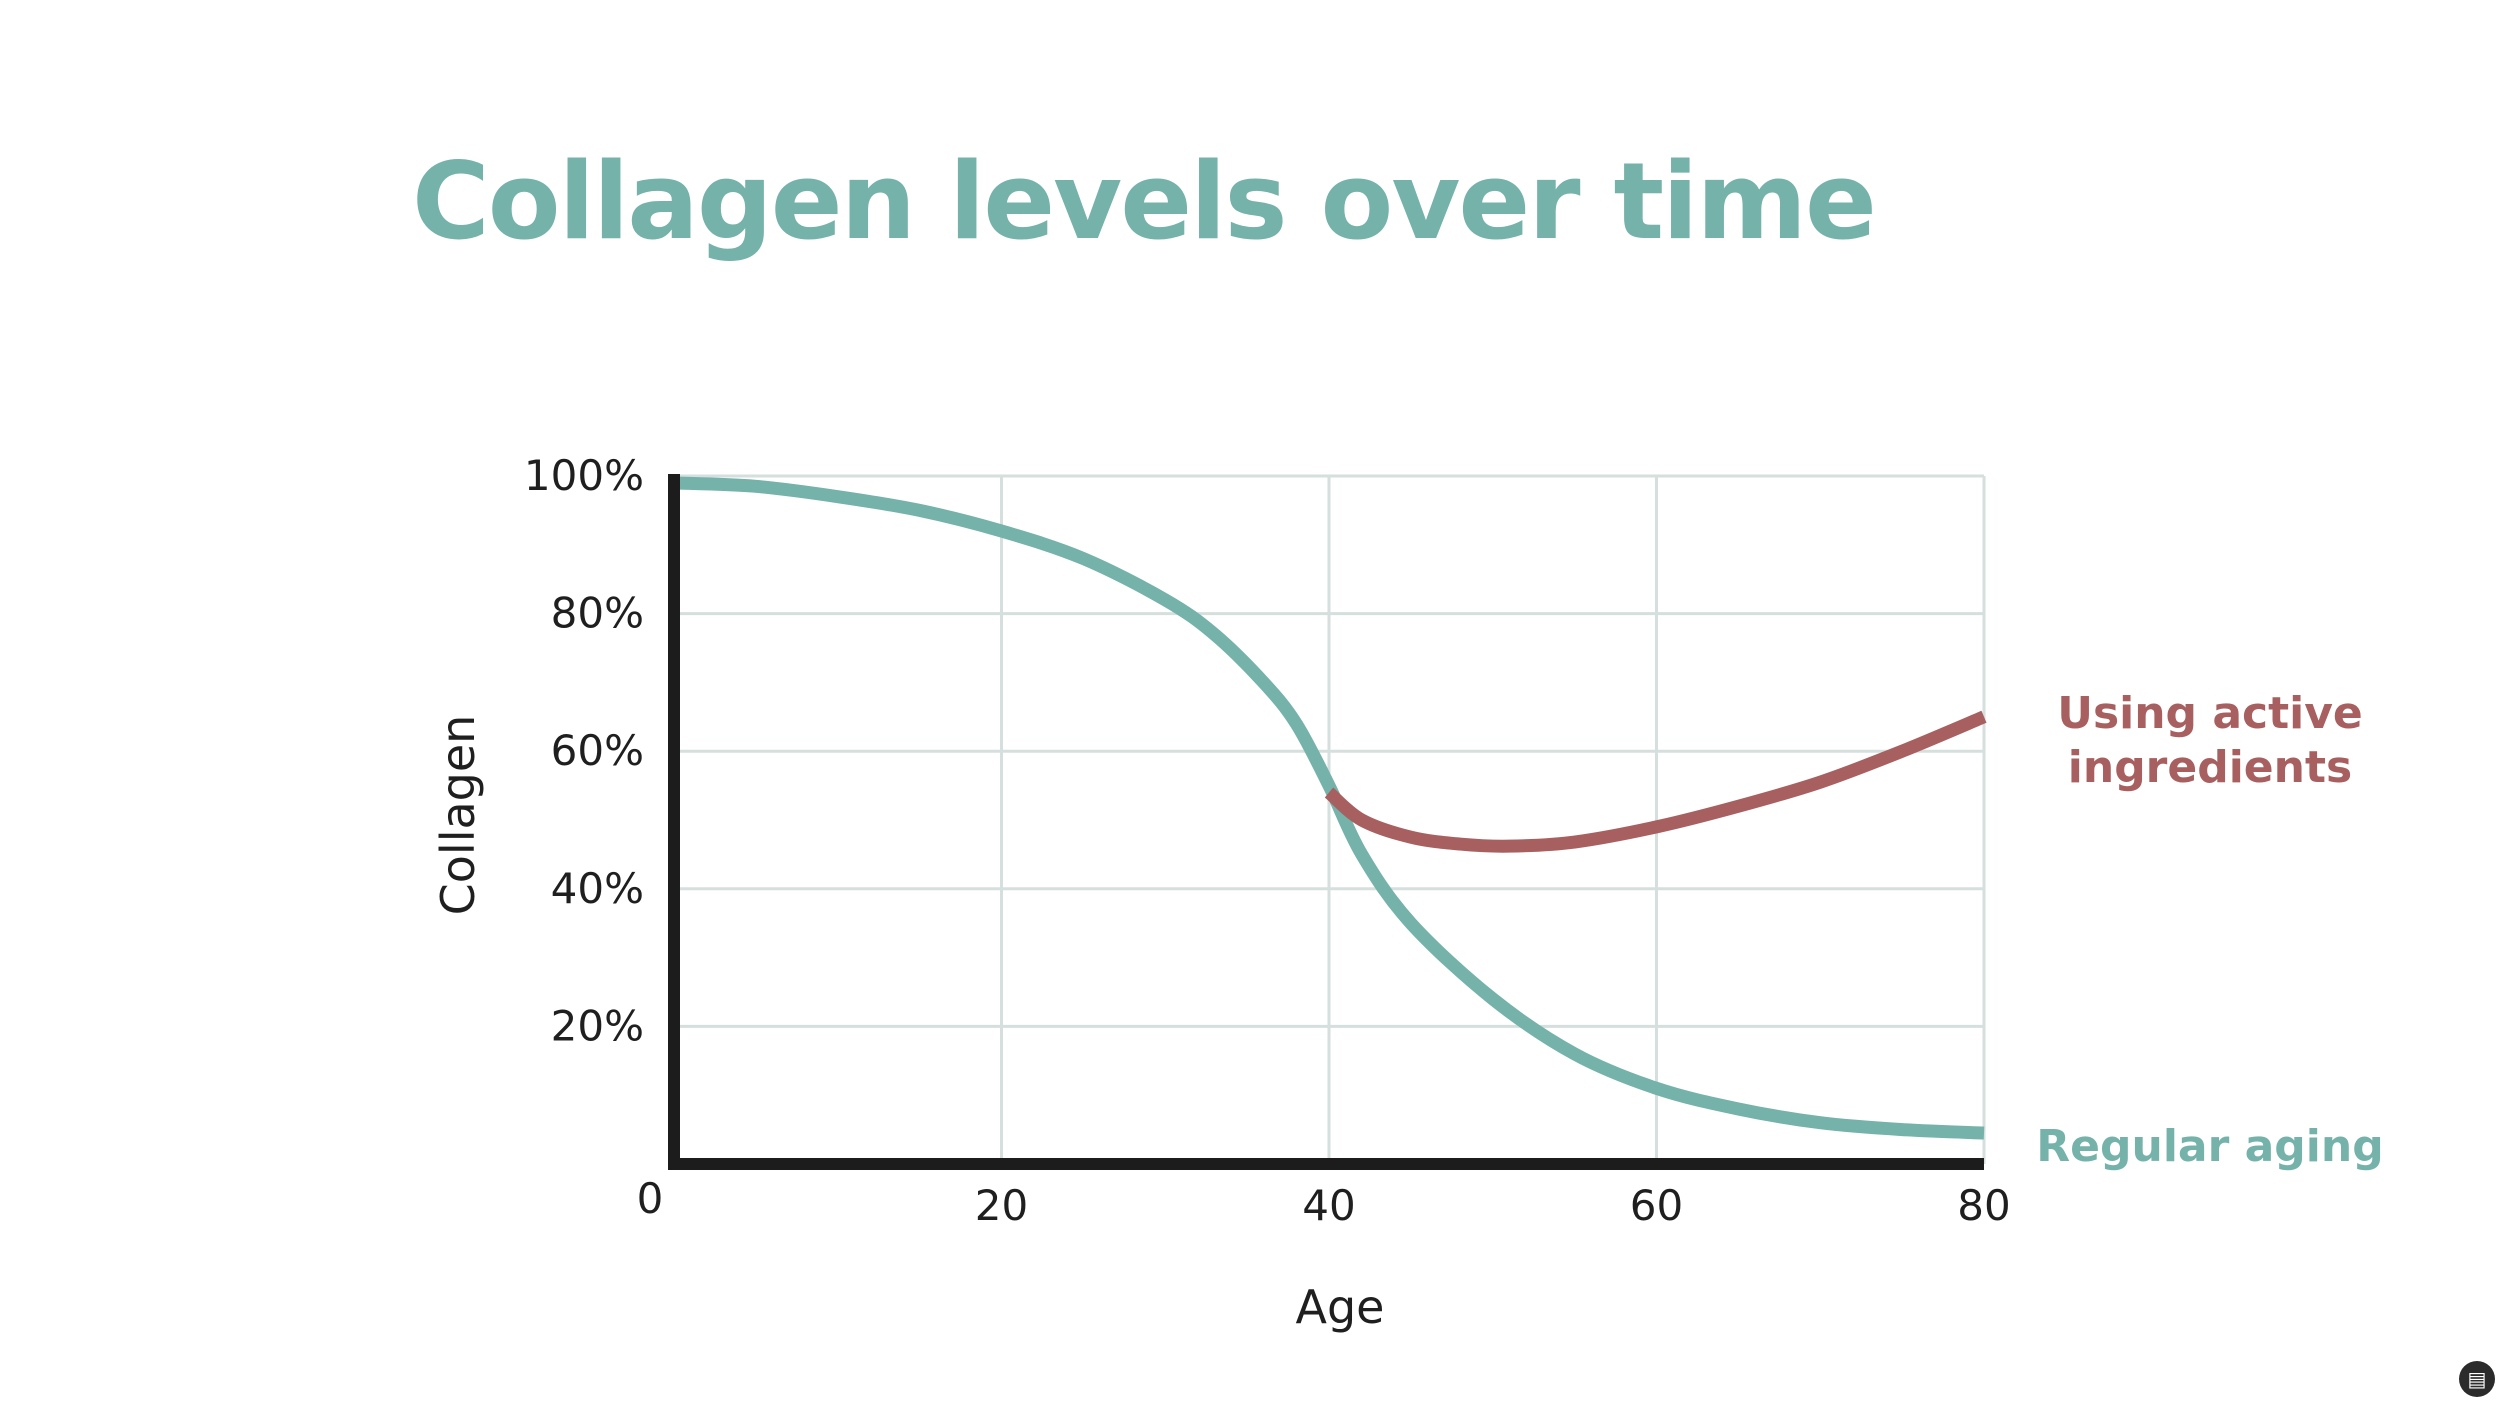 The width and height of the screenshot is (2500, 1406). I want to click on y-tick-label-20: 20%, so click(597, 1025).